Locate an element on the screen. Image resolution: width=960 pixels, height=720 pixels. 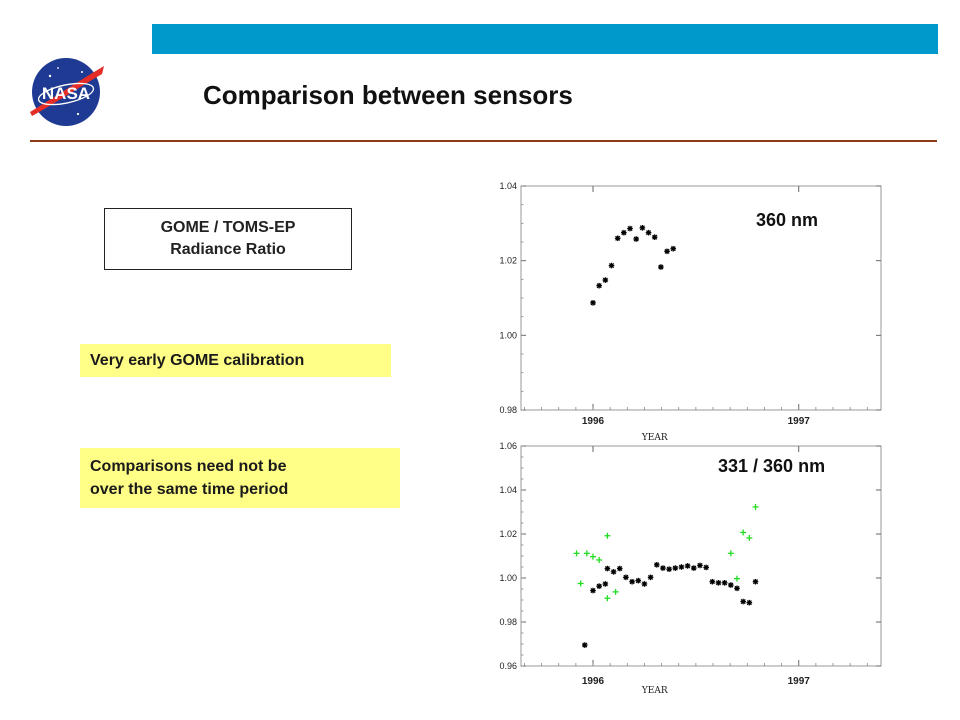
nasa-logo: NASA is located at coordinates (67, 92).